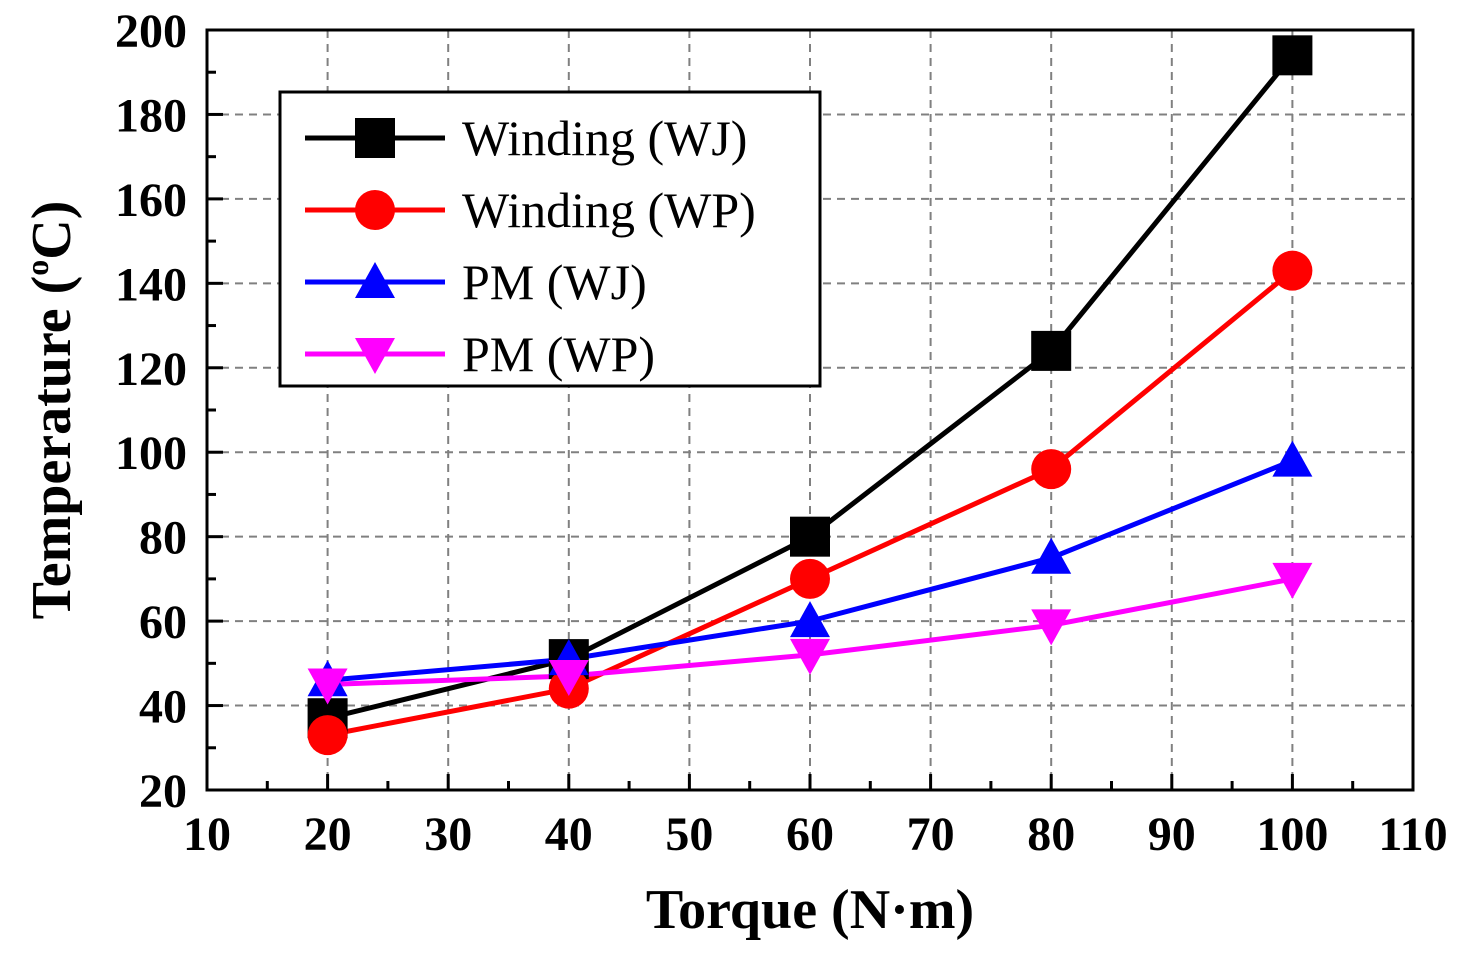 The width and height of the screenshot is (1475, 958). I want to click on y-tick-label: 120, so click(151, 369).